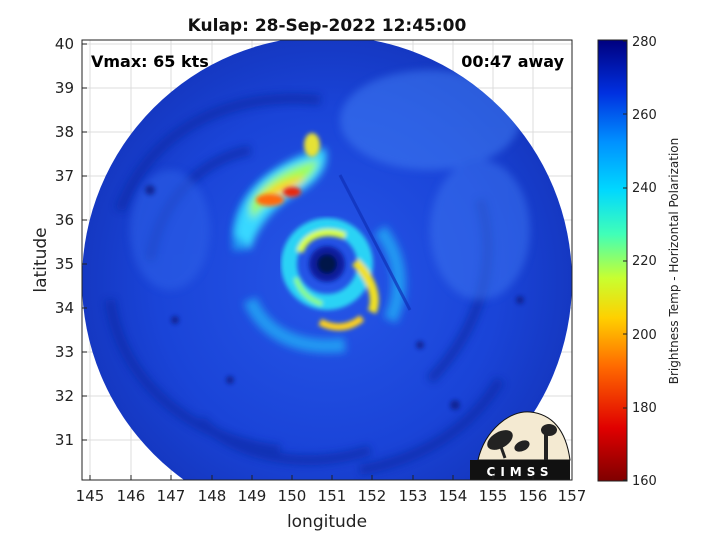 This screenshot has height=540, width=720. I want to click on x-tick-label: 147, so click(171, 496).